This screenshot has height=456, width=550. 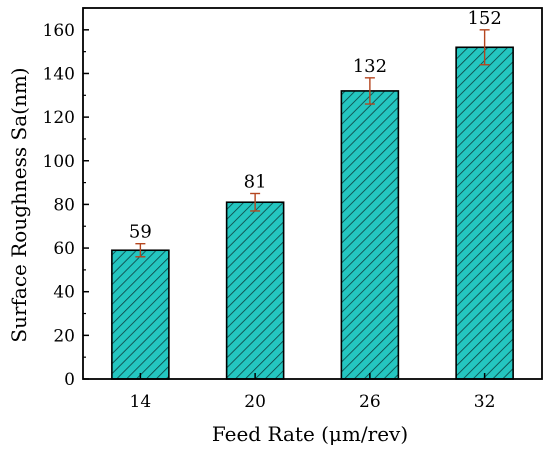 I want to click on x-tick-label: 14, so click(x=141, y=402).